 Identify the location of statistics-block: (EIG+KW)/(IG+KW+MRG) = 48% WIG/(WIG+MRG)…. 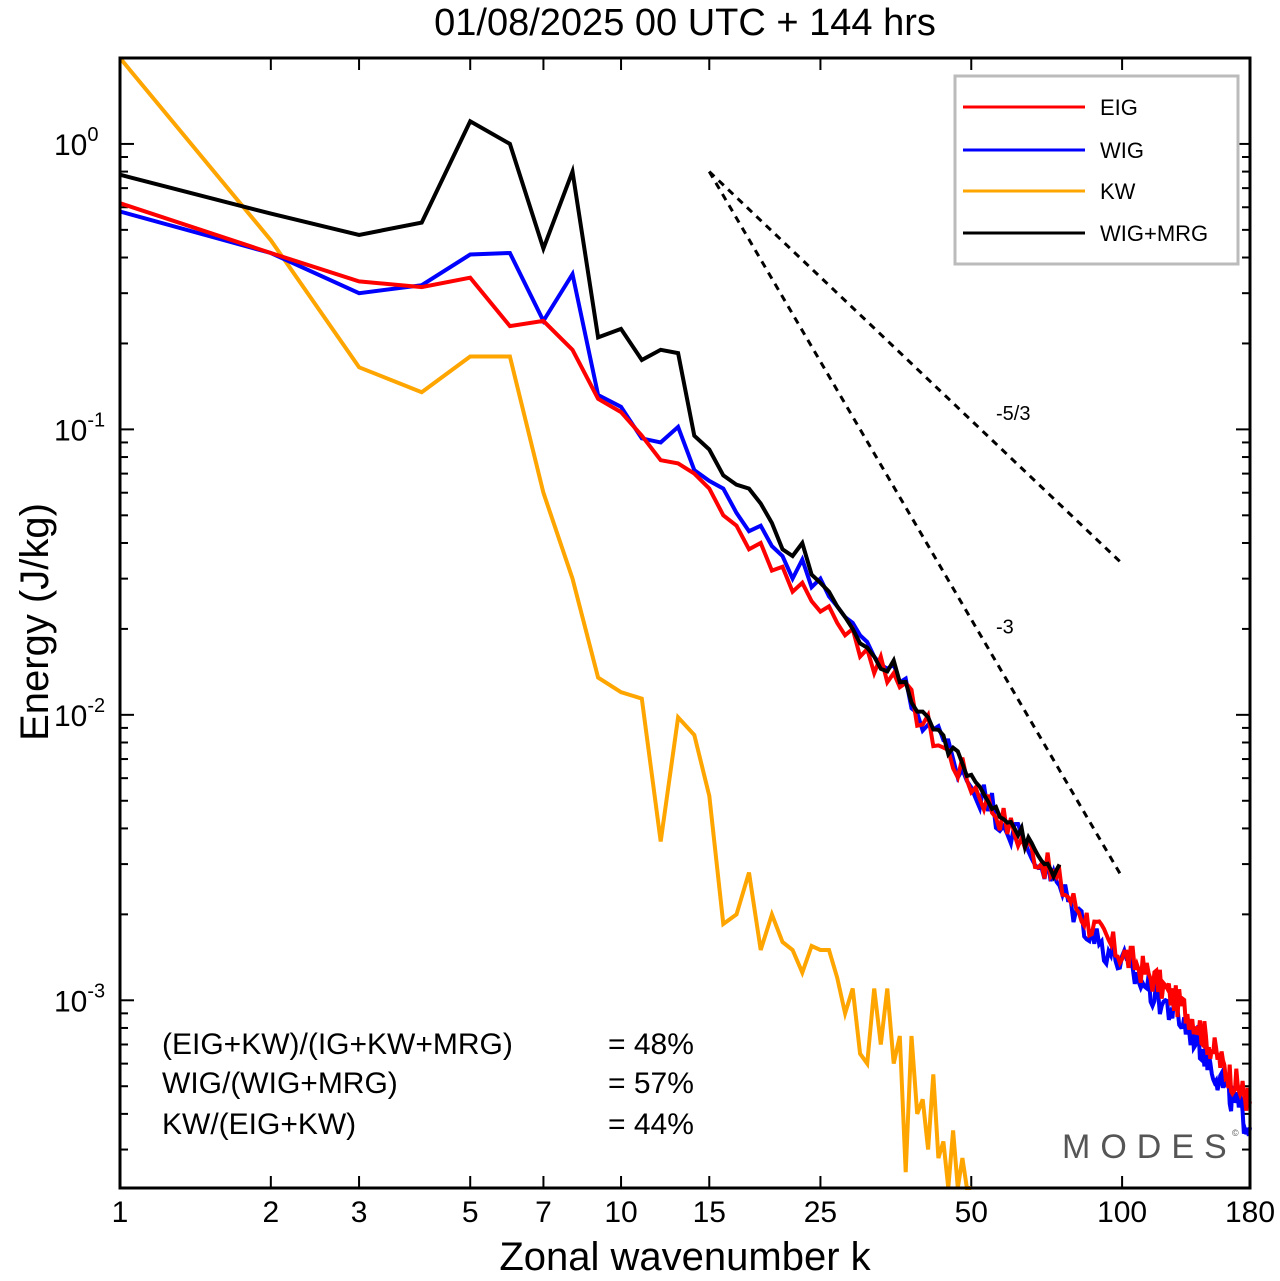
(428, 1084).